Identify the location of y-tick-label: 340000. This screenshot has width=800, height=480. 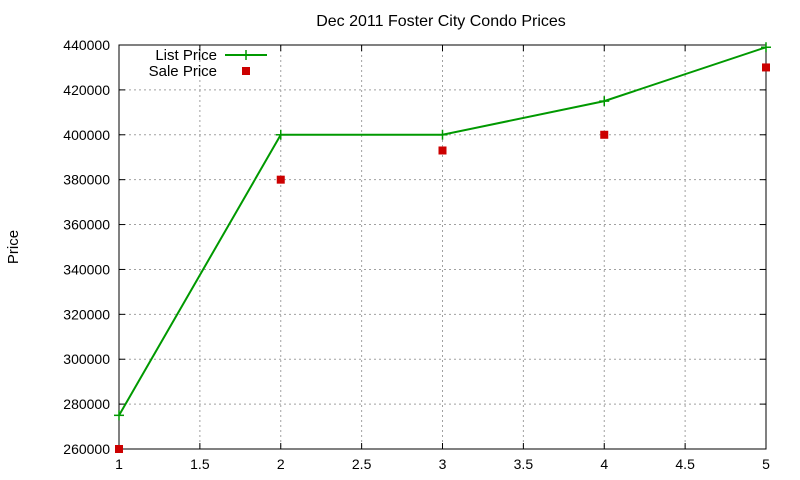
(86, 269).